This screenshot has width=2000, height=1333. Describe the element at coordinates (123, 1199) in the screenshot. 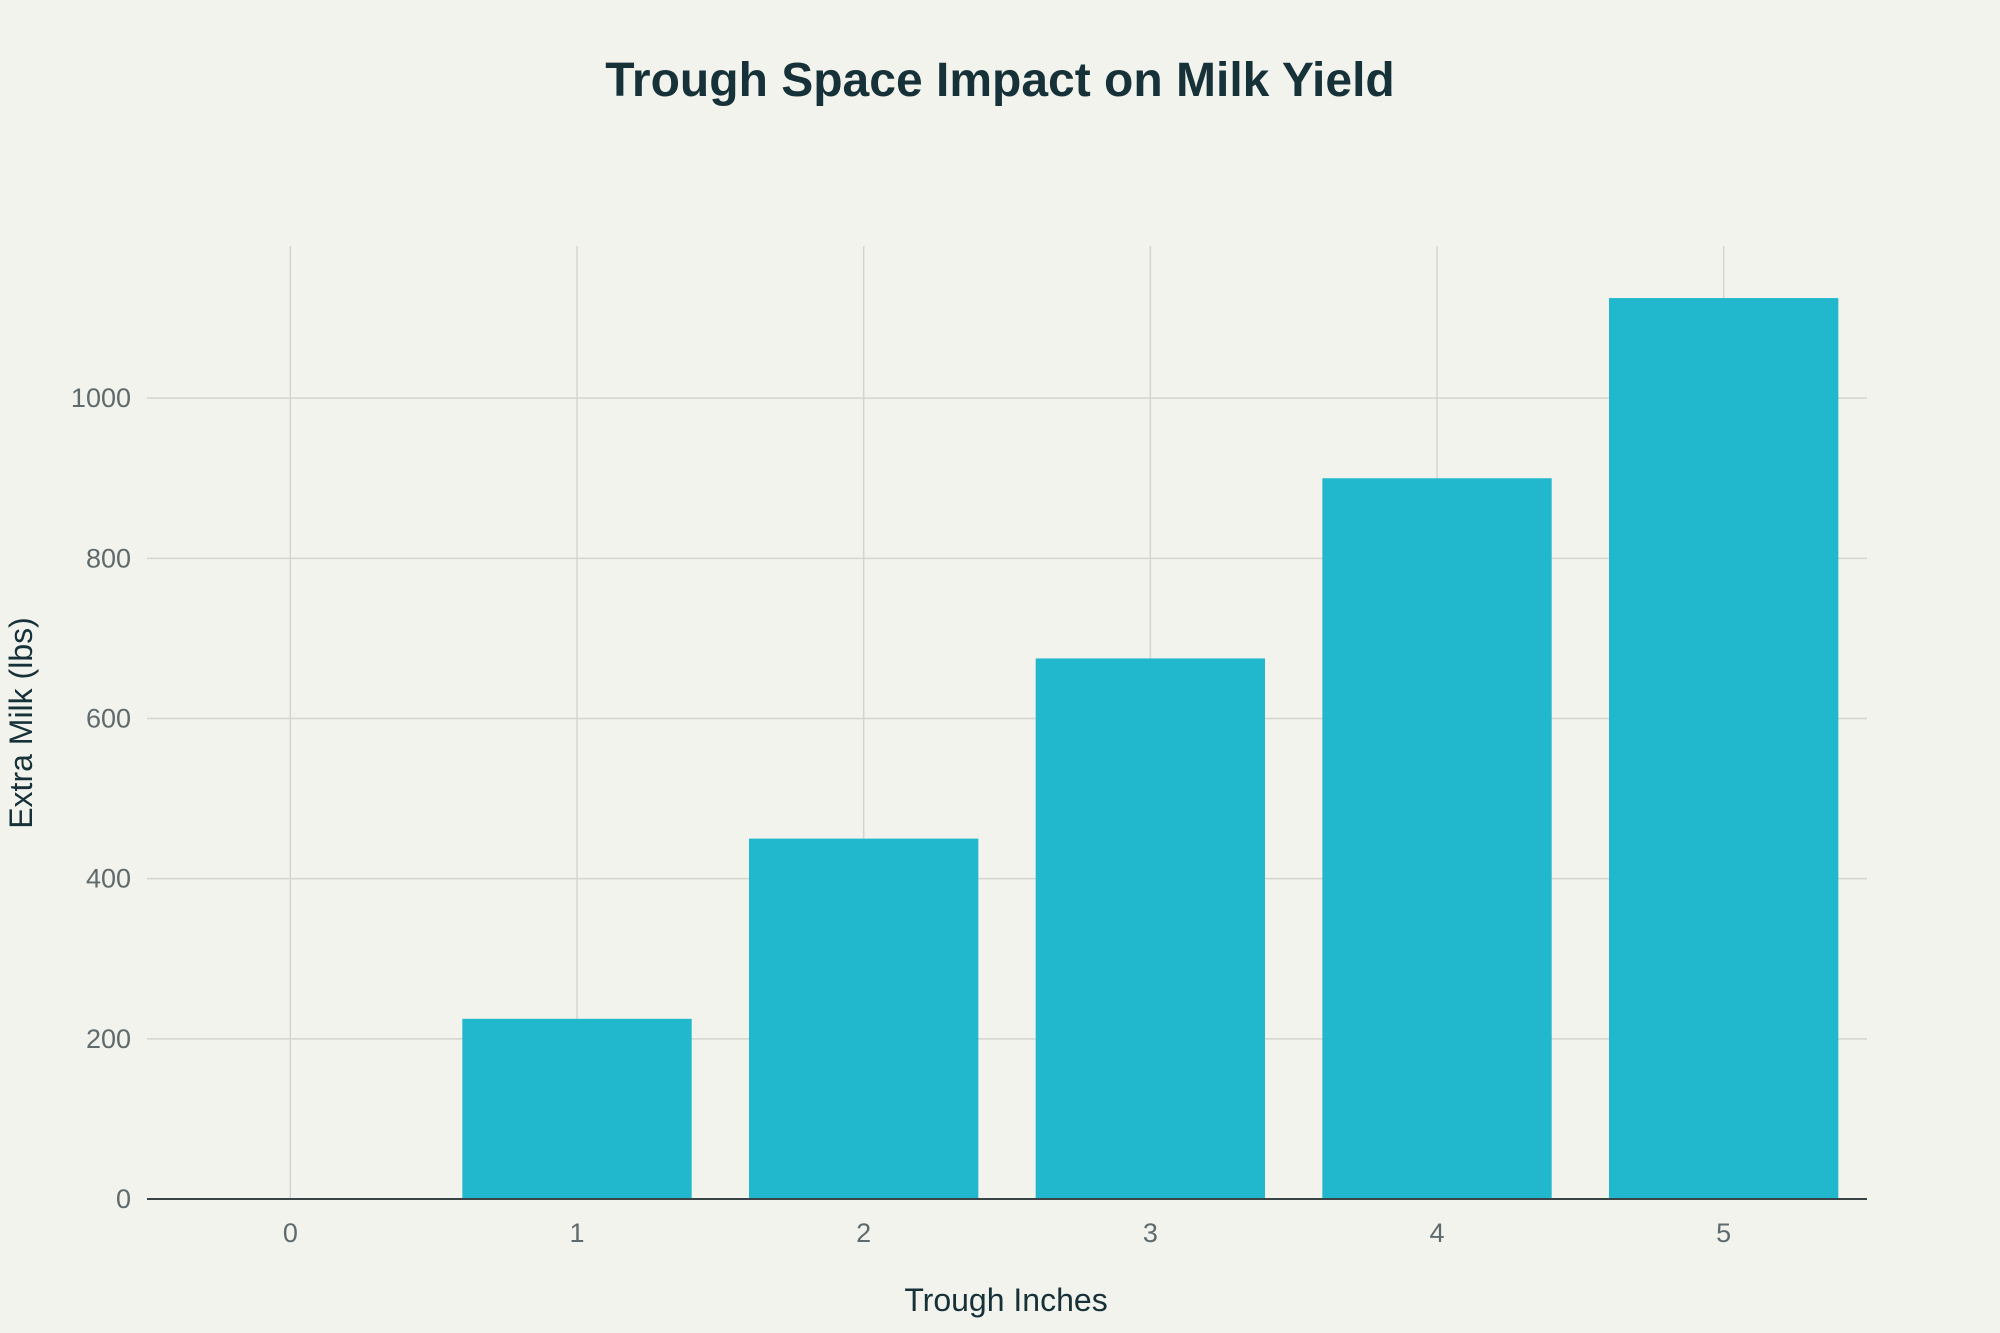

I see `y-tick-label: 0` at that location.